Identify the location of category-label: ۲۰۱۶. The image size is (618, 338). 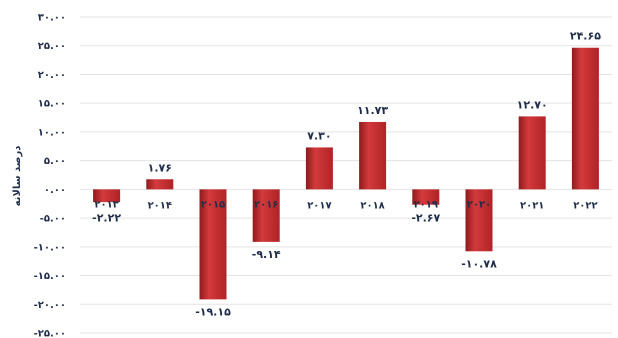
(266, 204).